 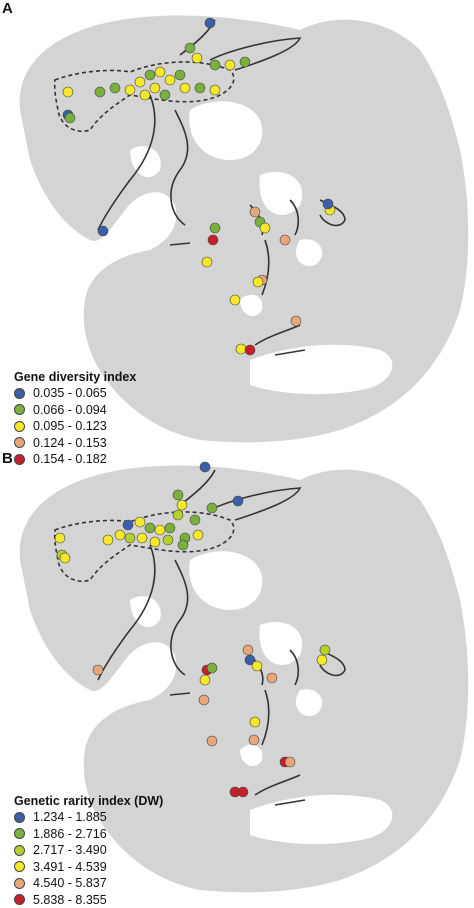 I want to click on legend-item: 3.491 - 4.539, so click(x=88, y=867).